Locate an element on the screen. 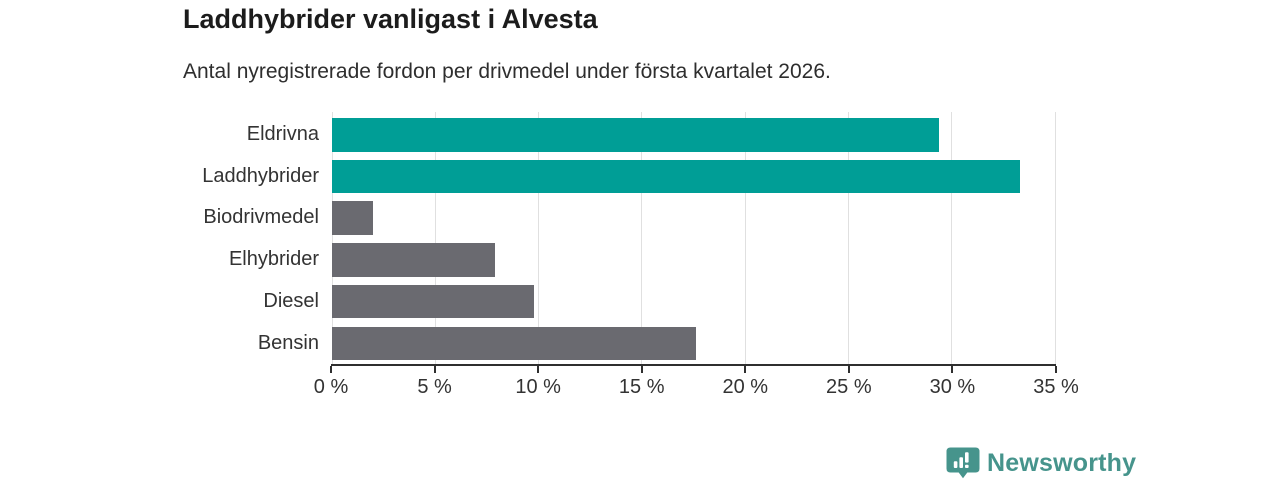 The height and width of the screenshot is (480, 1280). x-axis-line is located at coordinates (693, 365).